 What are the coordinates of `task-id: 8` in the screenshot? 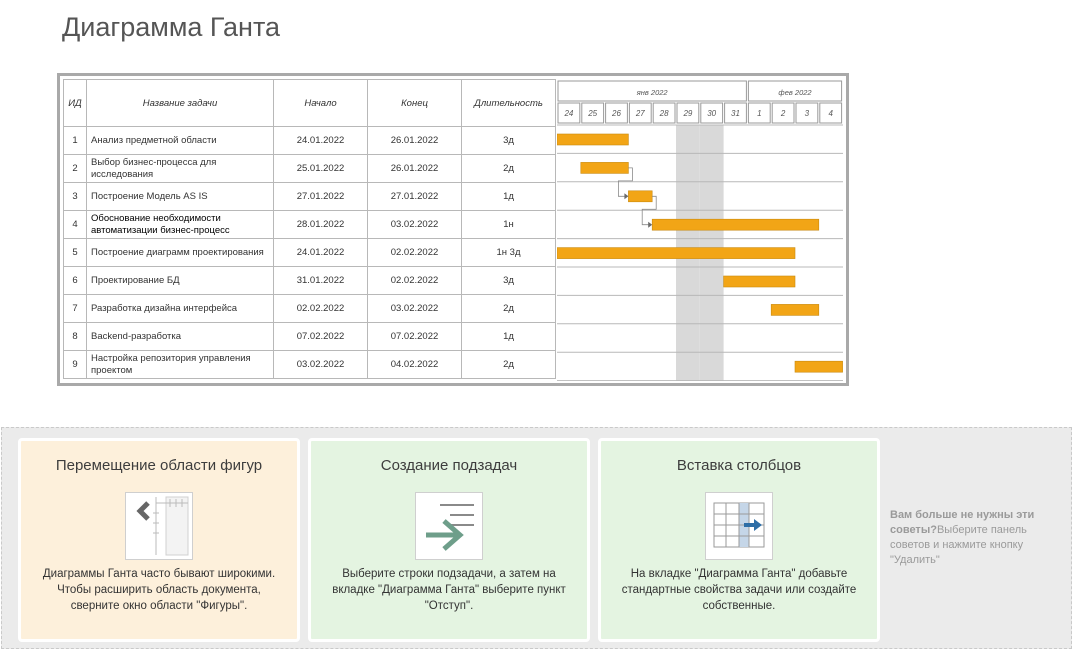 It's located at (75, 336).